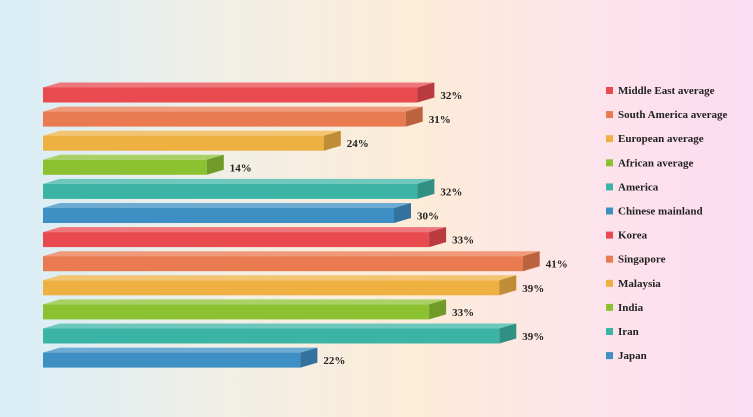 This screenshot has width=753, height=417. Describe the element at coordinates (642, 260) in the screenshot. I see `legend-label: Singapore` at that location.